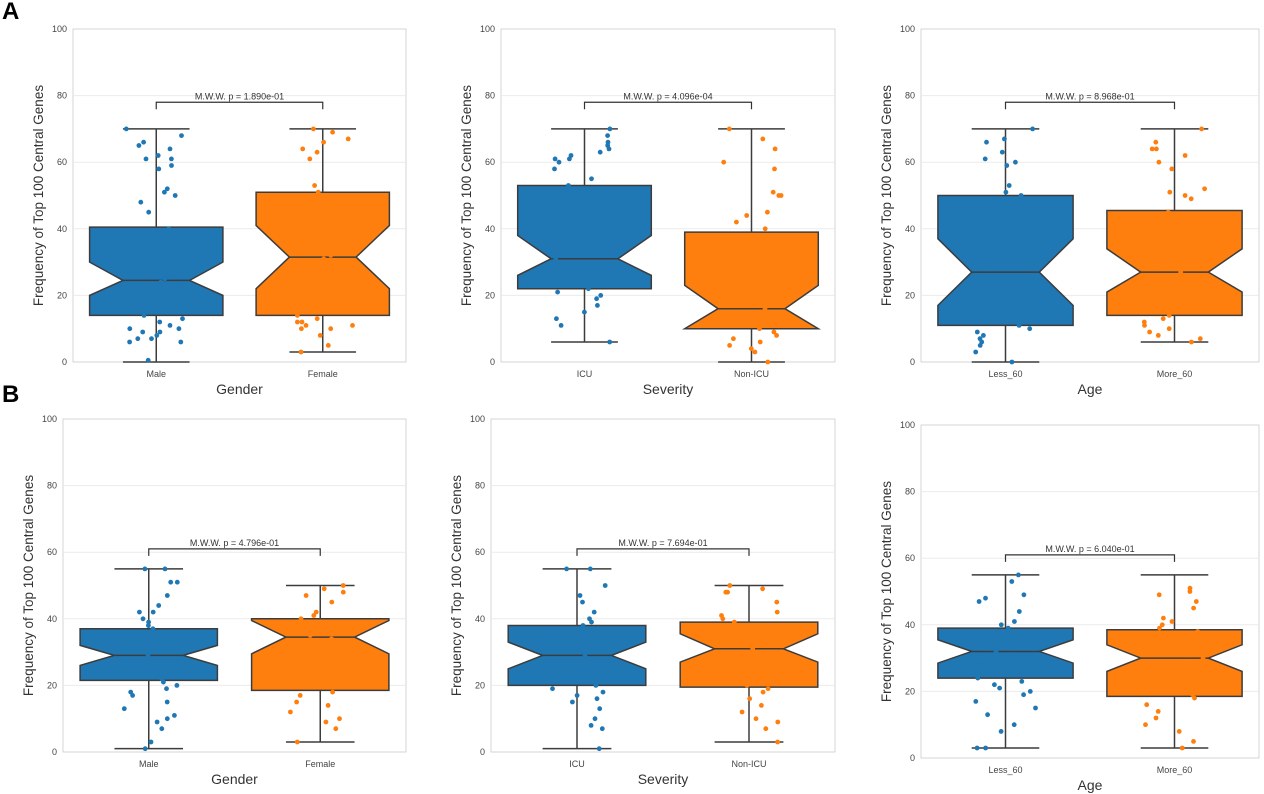 Image resolution: width=1264 pixels, height=794 pixels. I want to click on chart-2-y-tick-label: 40, so click(490, 229).